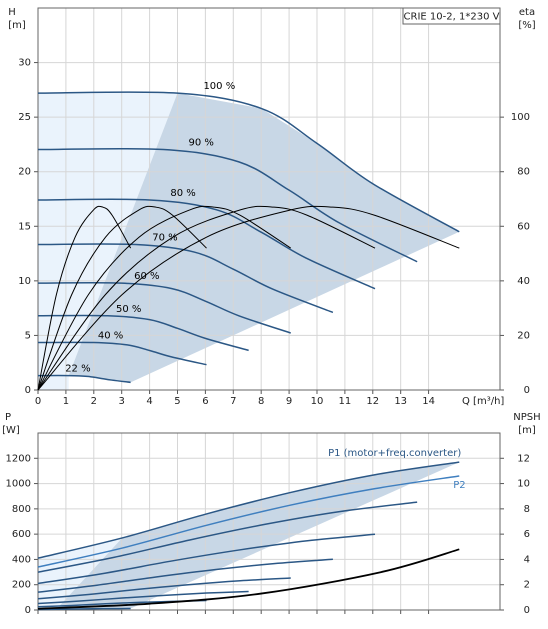  I want to click on x-tick-label: 11, so click(345, 401).